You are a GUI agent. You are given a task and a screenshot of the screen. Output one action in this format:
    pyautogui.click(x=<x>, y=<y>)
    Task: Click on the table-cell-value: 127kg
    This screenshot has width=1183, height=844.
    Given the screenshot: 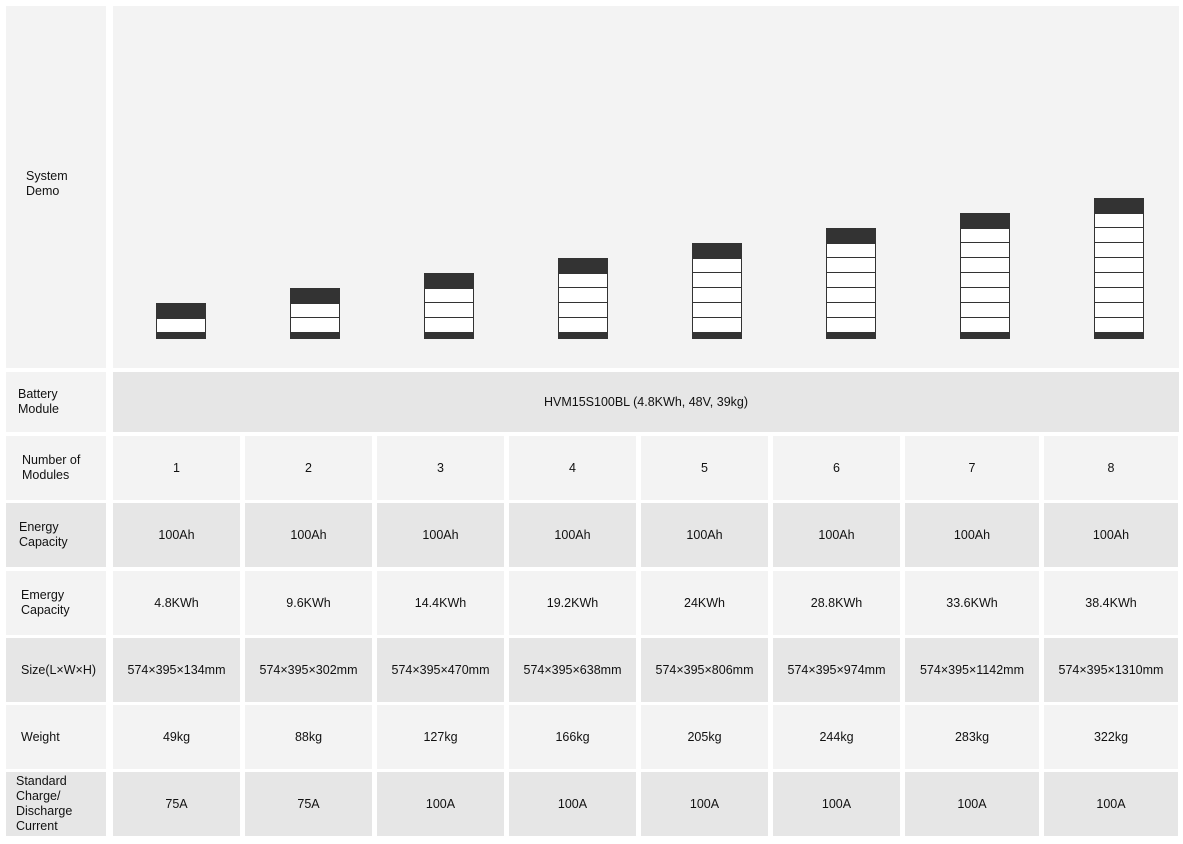 What is the action you would take?
    pyautogui.click(x=440, y=737)
    